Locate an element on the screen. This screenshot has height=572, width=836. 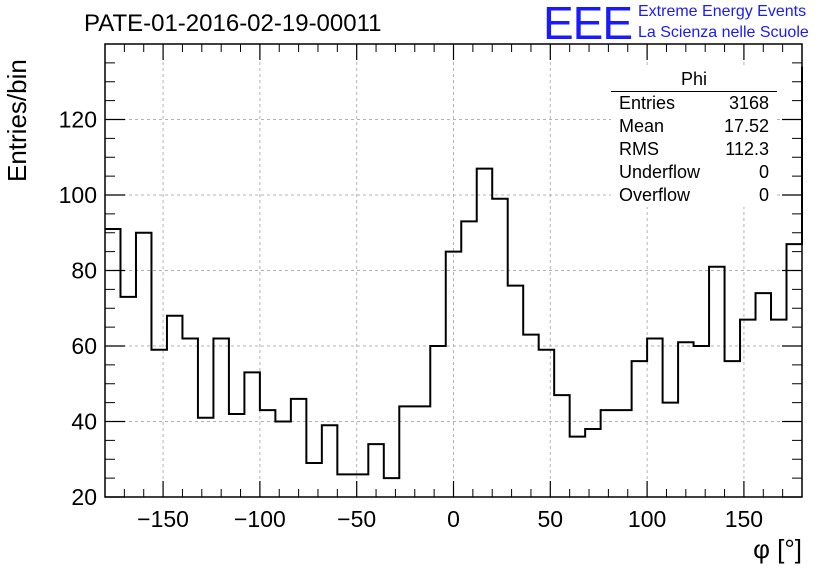
x-tick-label: −100 is located at coordinates (260, 519).